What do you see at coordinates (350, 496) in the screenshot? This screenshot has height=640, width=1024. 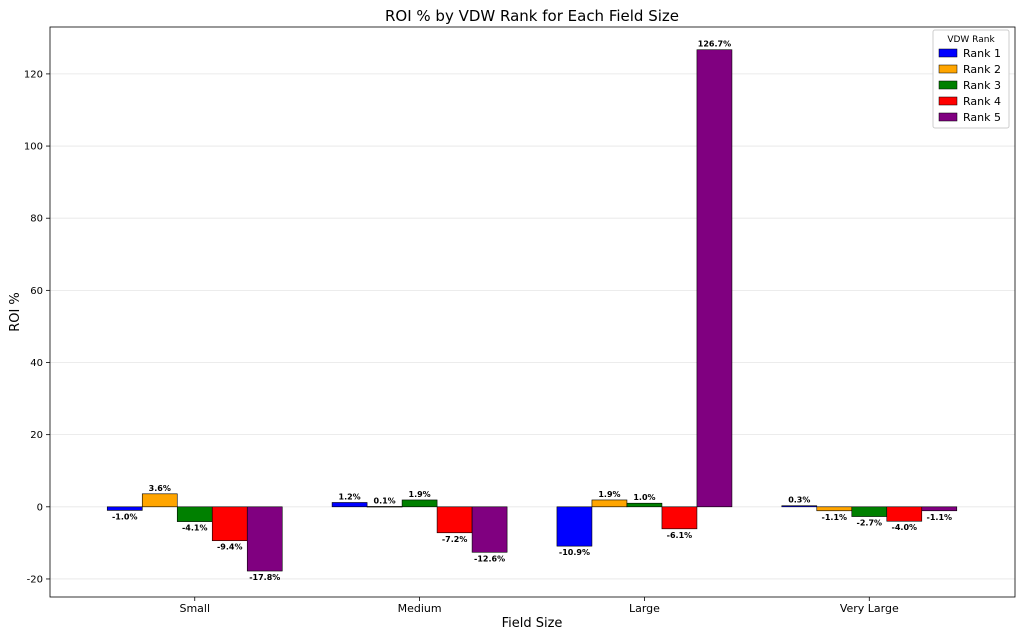 I see `bar-data-label: 1.2%` at bounding box center [350, 496].